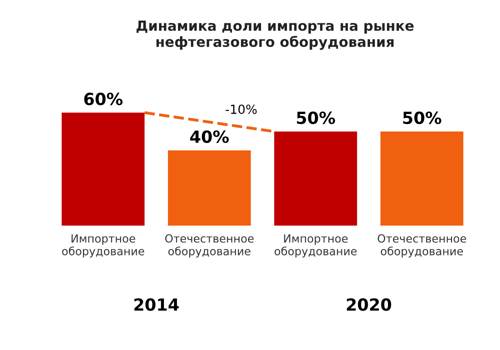 The height and width of the screenshot is (350, 500). What do you see at coordinates (275, 35) in the screenshot?
I see `chart-title: Динамика доли импорта на рынке нефтегазового оборудования` at bounding box center [275, 35].